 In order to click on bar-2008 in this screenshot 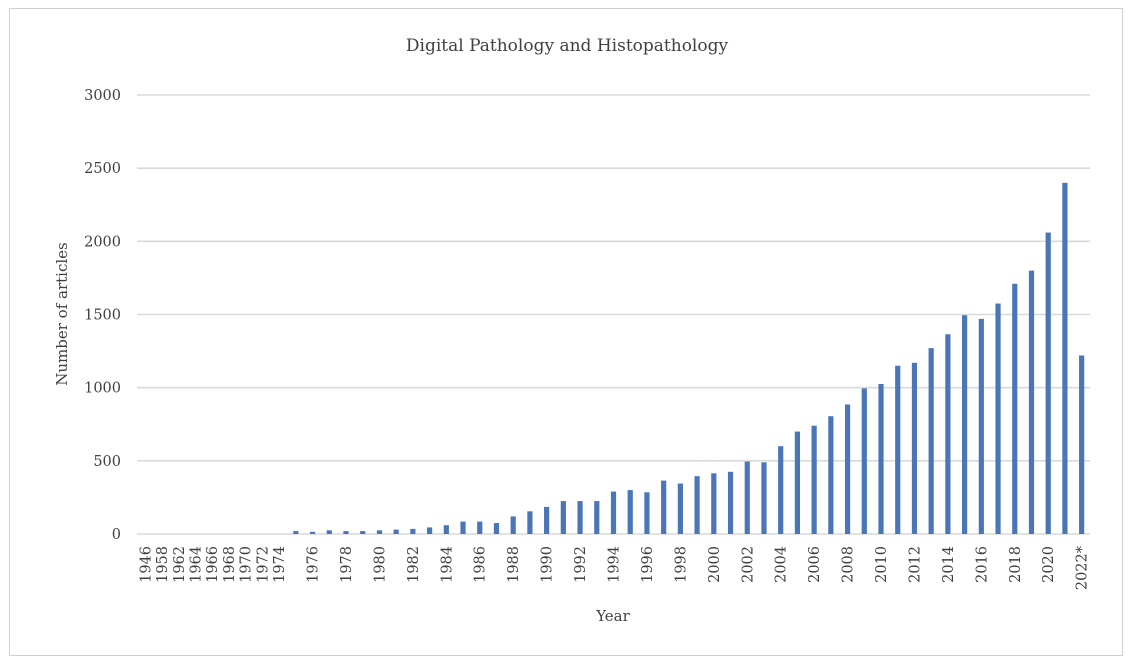, I will do `click(847, 469)`.